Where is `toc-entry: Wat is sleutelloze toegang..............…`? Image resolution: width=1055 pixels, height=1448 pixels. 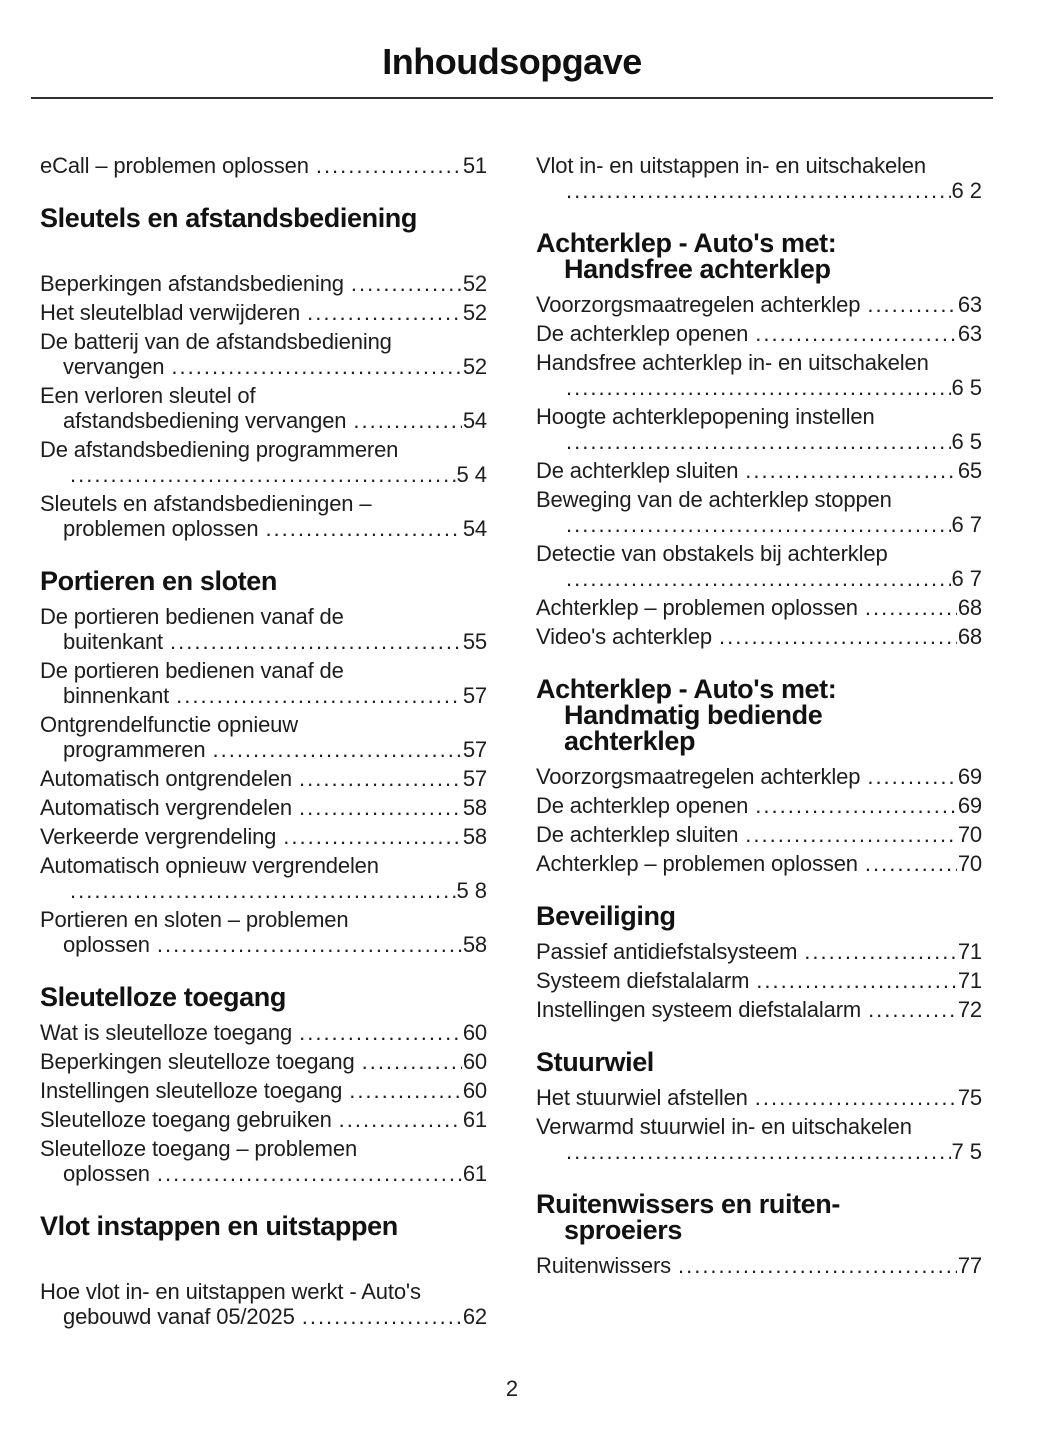 toc-entry: Wat is sleutelloze toegang..............… is located at coordinates (263, 1032).